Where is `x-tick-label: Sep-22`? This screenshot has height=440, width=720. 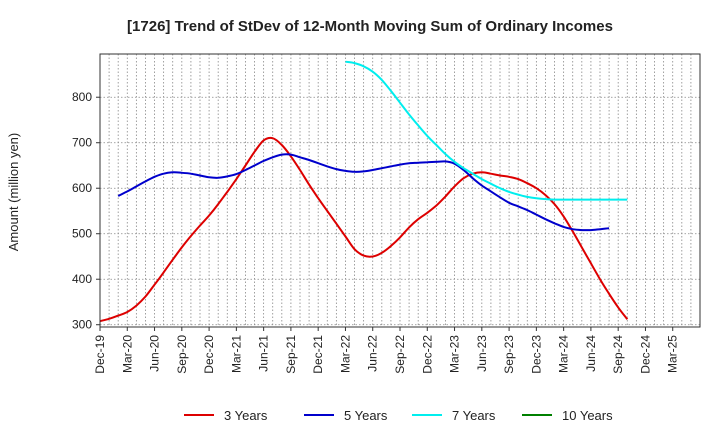
x-tick-label: Sep-22 is located at coordinates (400, 354).